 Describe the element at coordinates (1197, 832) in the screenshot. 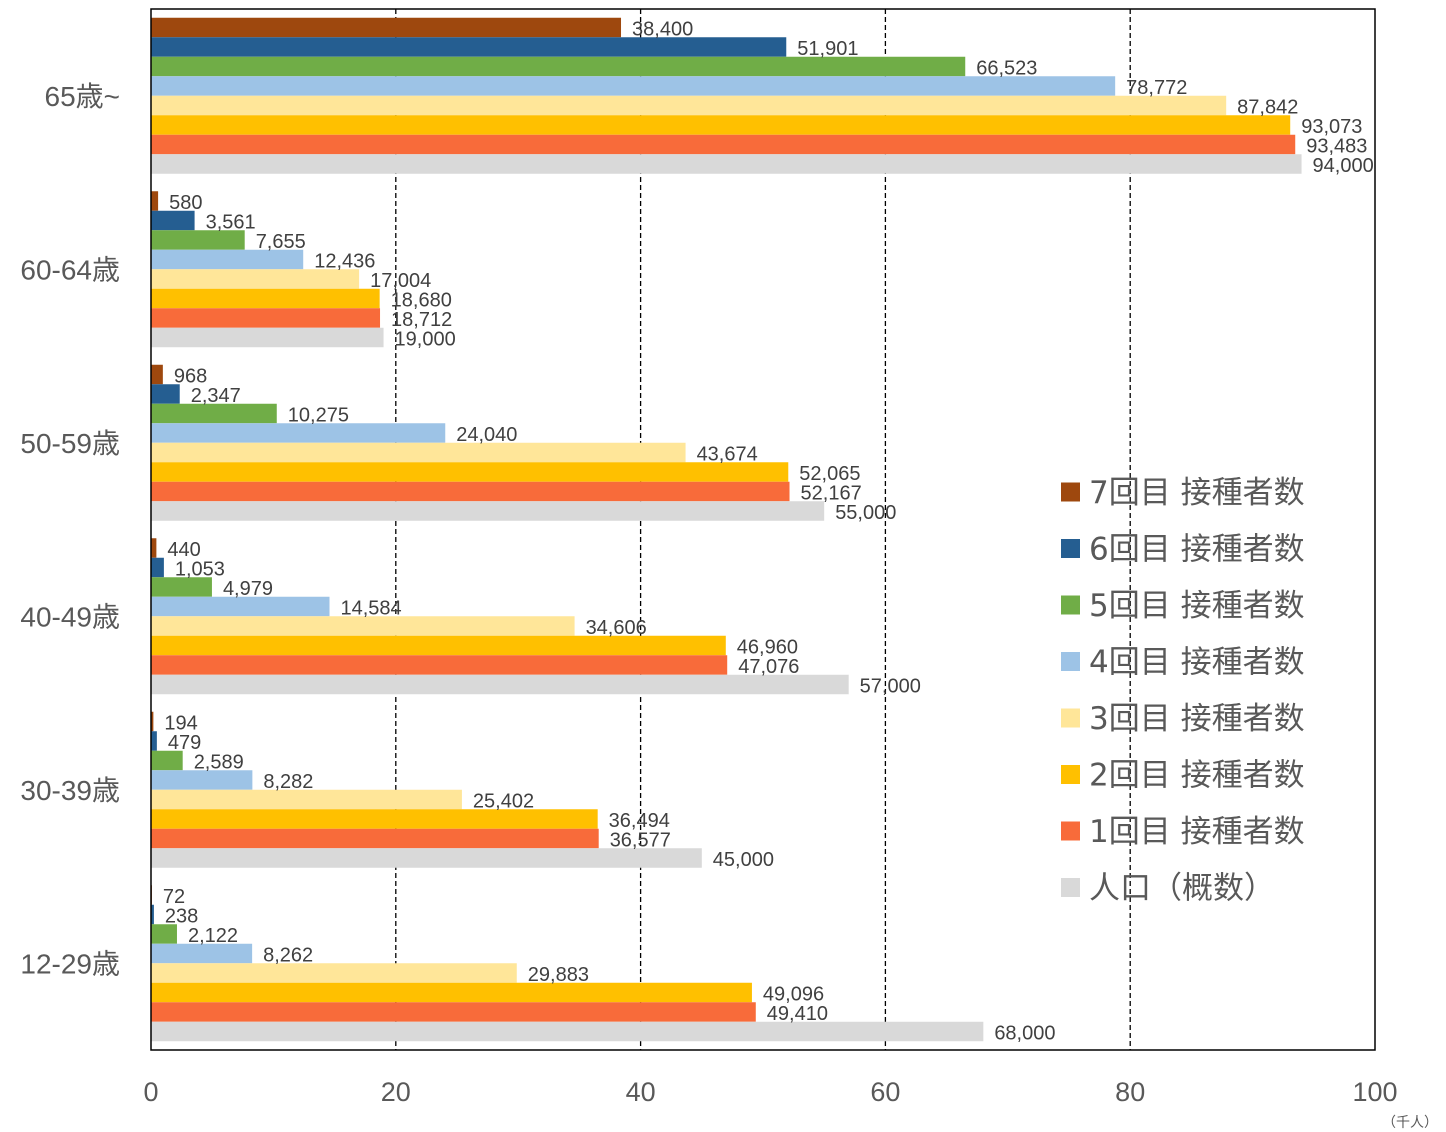

I see `legend-label: 1回目 接種者数` at that location.